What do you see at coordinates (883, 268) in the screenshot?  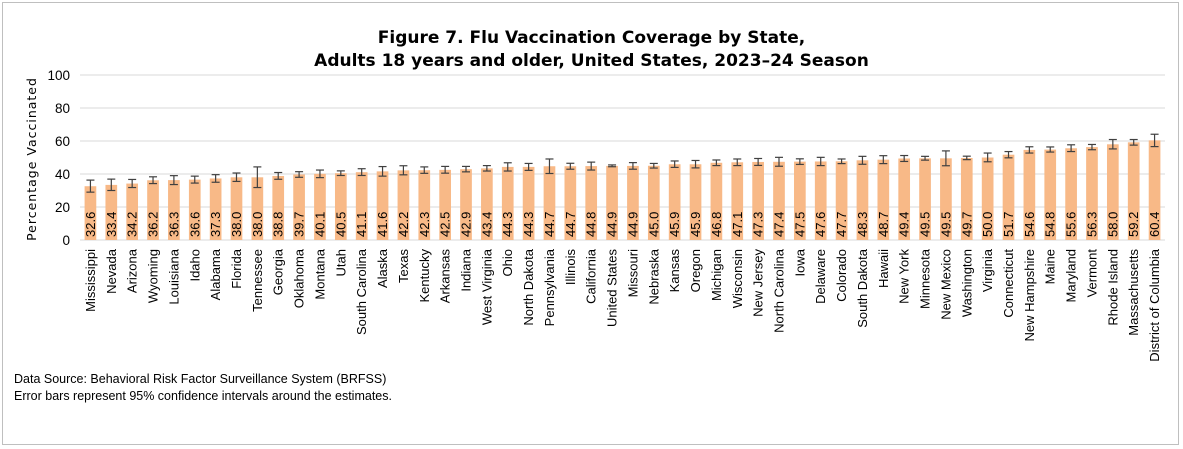 I see `x-category-label: Hawaii` at bounding box center [883, 268].